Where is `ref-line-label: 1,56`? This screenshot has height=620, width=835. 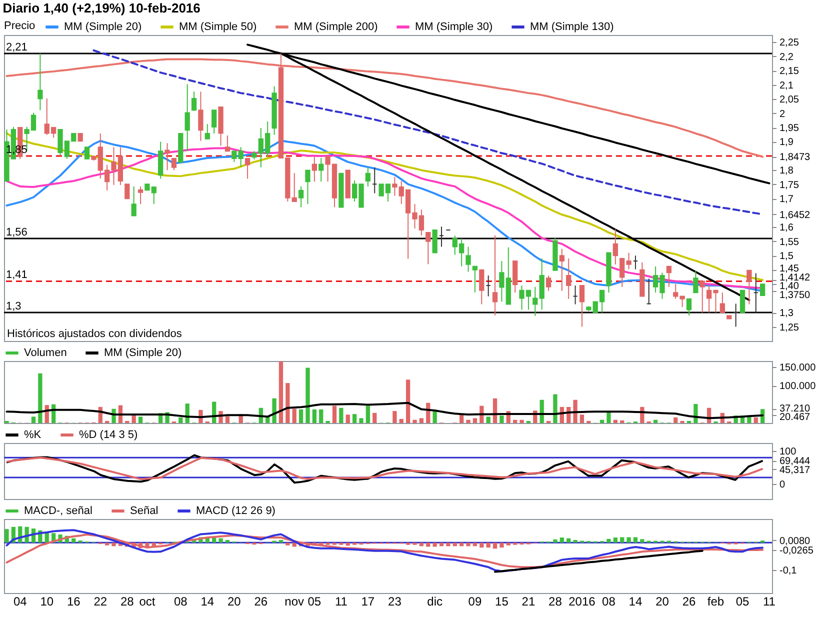
ref-line-label: 1,56 is located at coordinates (17, 232).